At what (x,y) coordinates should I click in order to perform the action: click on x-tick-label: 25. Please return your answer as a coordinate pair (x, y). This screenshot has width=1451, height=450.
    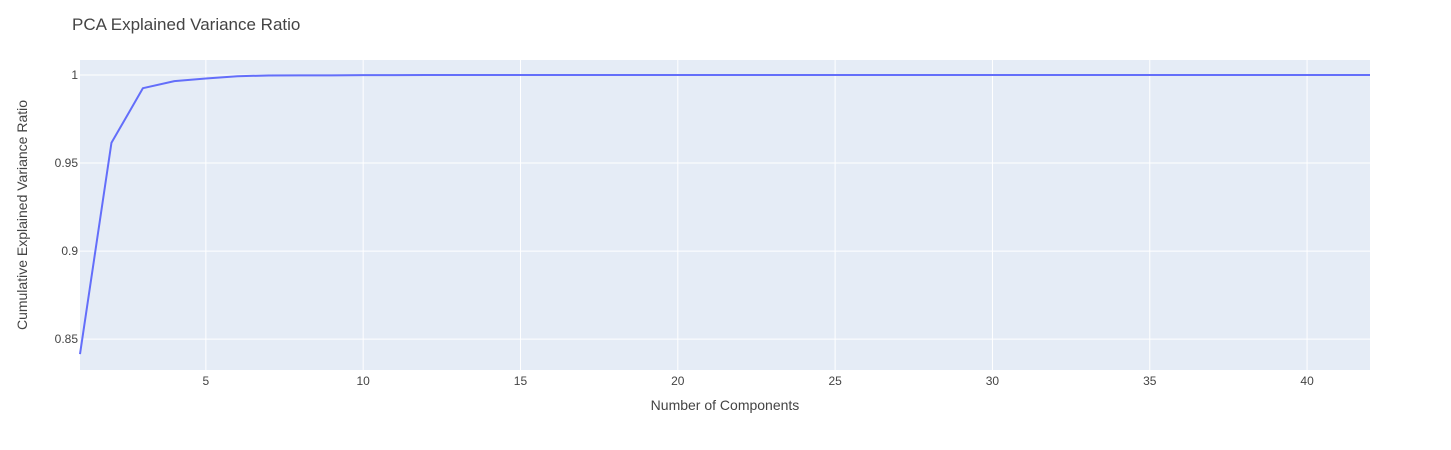
    Looking at the image, I should click on (835, 381).